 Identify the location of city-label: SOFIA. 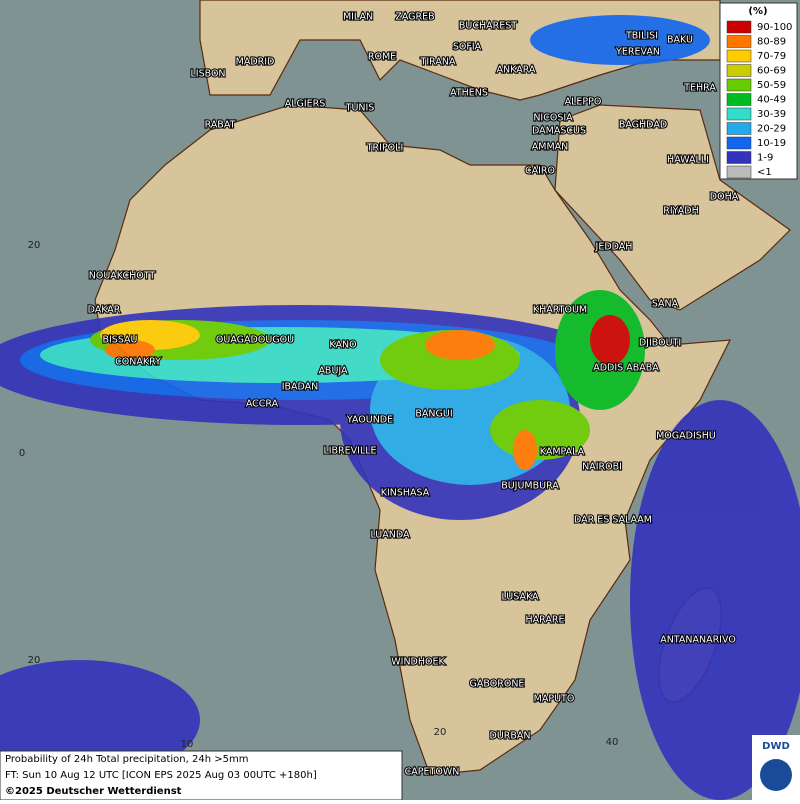
(467, 47).